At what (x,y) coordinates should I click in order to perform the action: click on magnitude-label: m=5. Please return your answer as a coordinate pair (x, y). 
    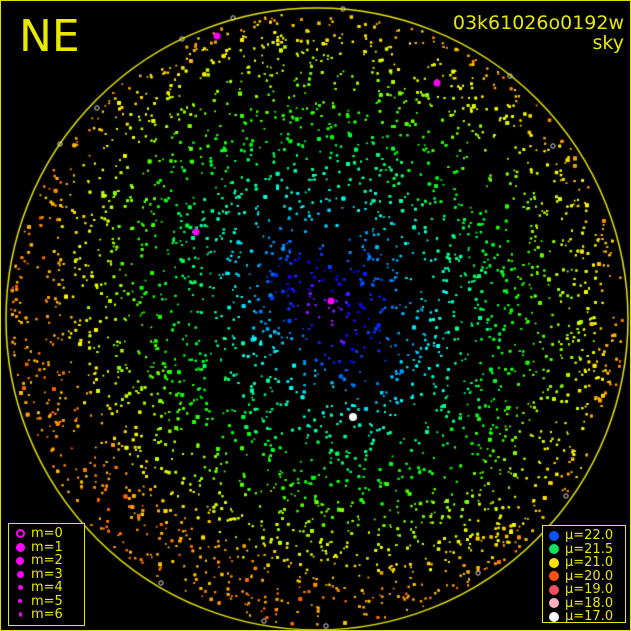
    Looking at the image, I should click on (47, 601).